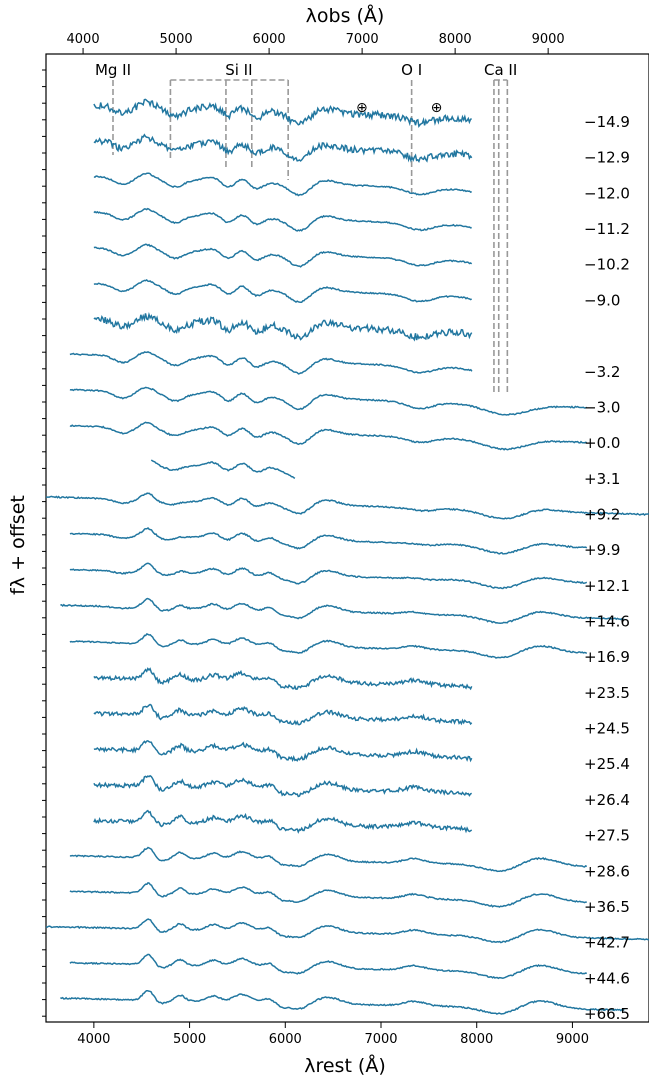 The image size is (649, 1079). What do you see at coordinates (607, 693) in the screenshot?
I see `phase-label: +23.5` at bounding box center [607, 693].